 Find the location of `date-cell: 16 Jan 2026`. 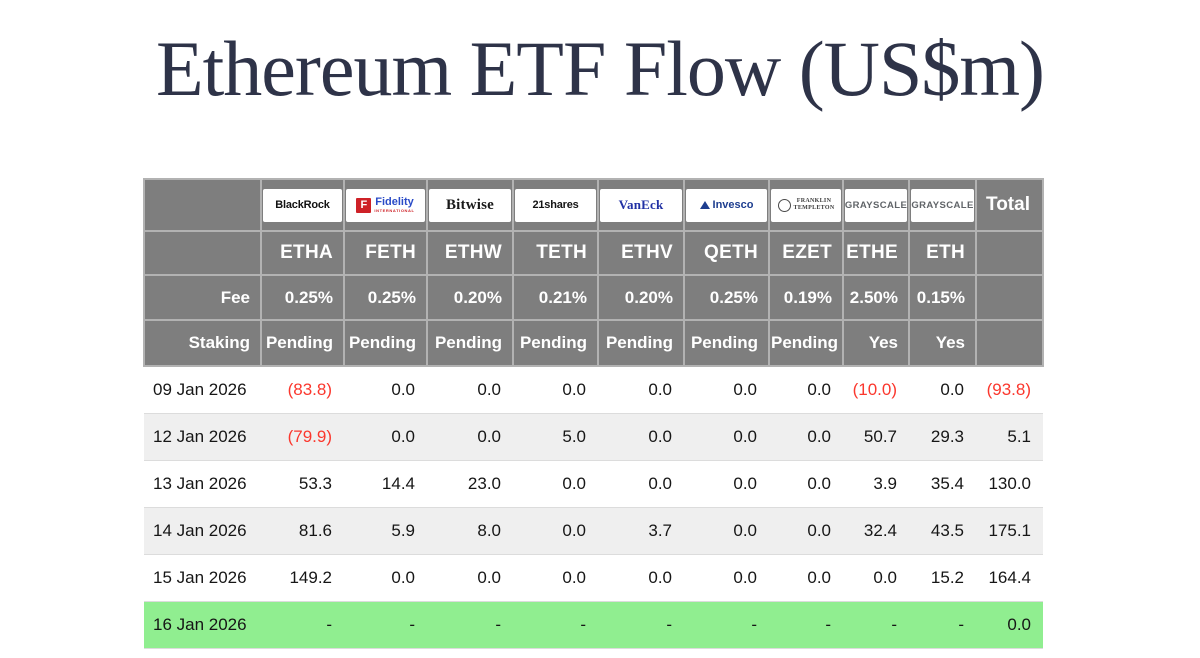

date-cell: 16 Jan 2026 is located at coordinates (200, 624).